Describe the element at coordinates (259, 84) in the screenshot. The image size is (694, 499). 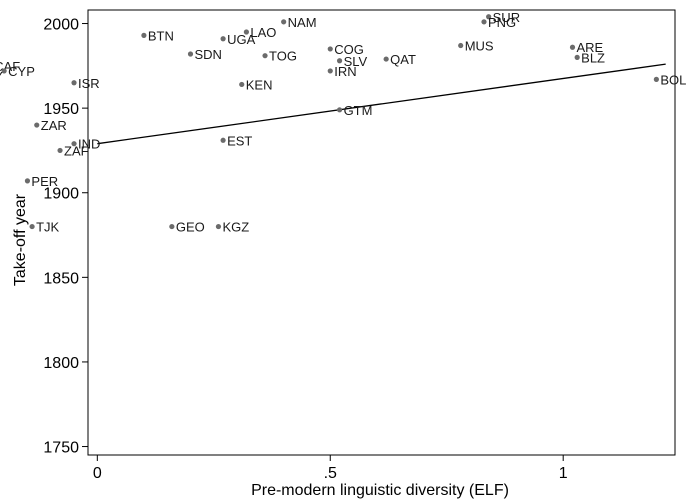
I see `point-label: KEN` at that location.